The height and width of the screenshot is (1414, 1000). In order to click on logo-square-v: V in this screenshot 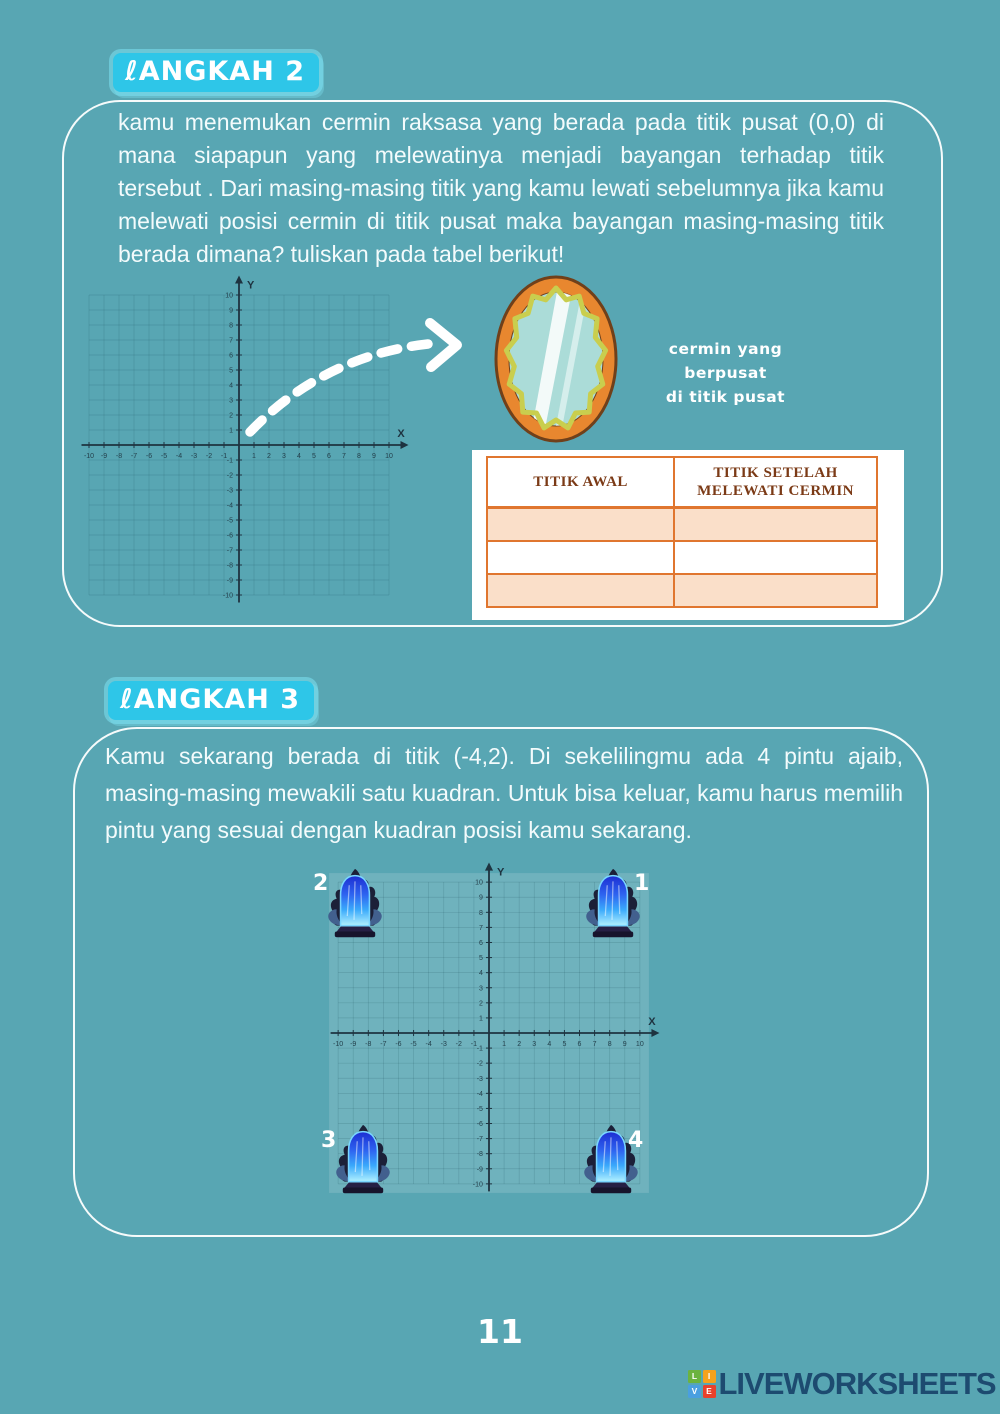, I will do `click(694, 1391)`.